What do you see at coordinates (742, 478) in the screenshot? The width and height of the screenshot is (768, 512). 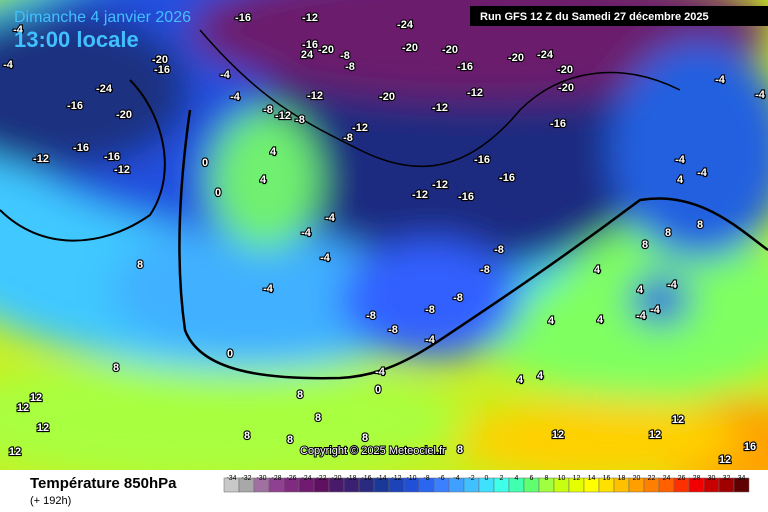 I see `scale-label: 34` at bounding box center [742, 478].